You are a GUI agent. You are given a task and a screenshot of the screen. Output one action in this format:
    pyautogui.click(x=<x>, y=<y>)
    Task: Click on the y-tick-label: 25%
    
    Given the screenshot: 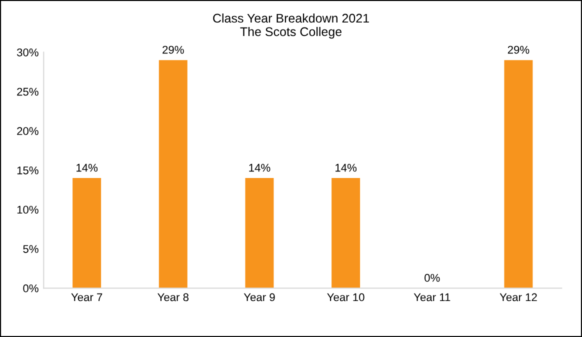 What is the action you would take?
    pyautogui.click(x=27, y=92)
    